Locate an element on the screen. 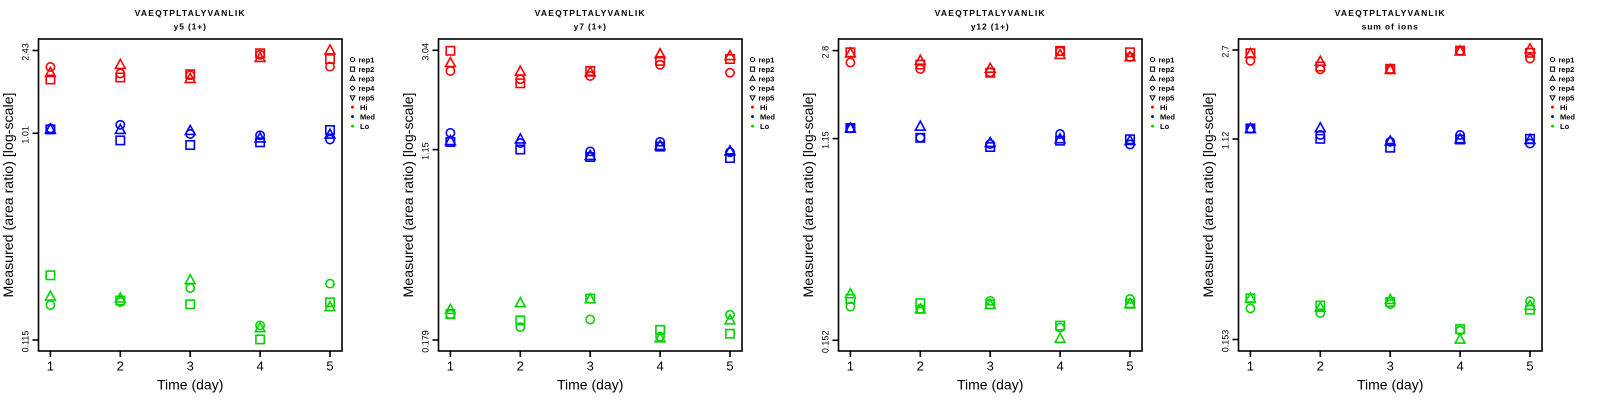 The image size is (1600, 400). svg-text: 0.179 is located at coordinates (426, 341).